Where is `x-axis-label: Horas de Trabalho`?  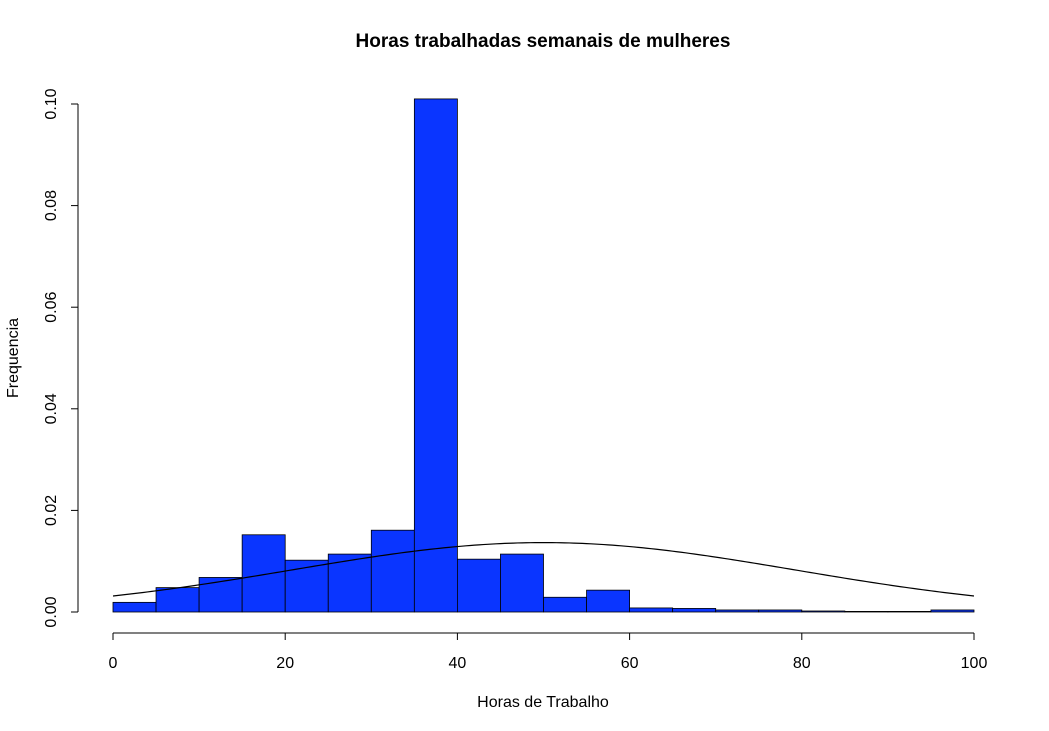 x-axis-label: Horas de Trabalho is located at coordinates (543, 702).